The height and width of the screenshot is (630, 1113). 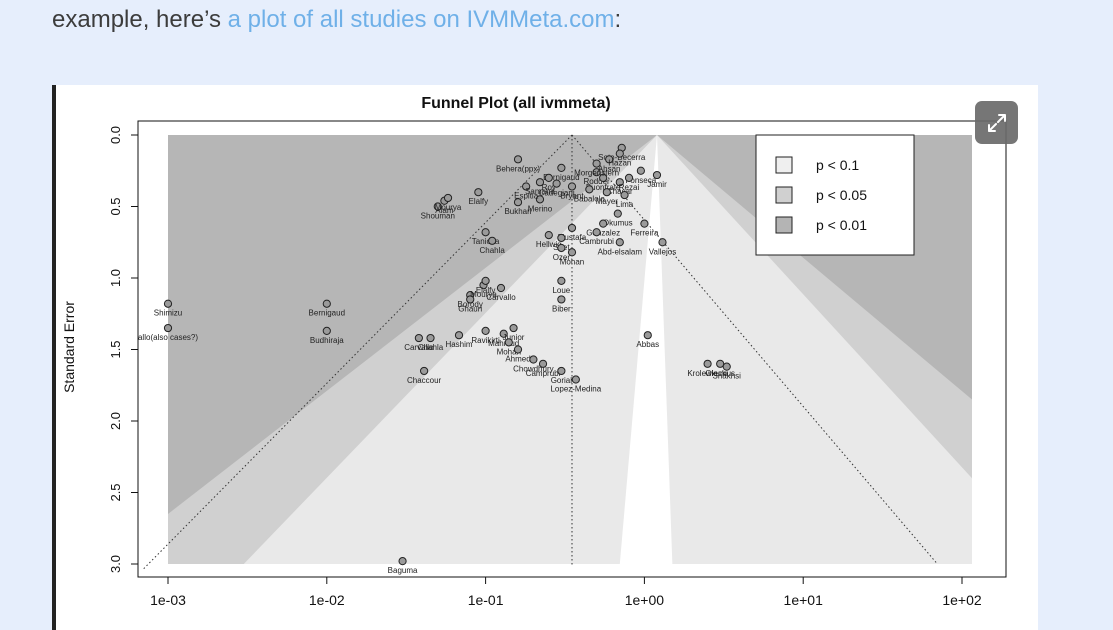 What do you see at coordinates (69, 347) in the screenshot?
I see `y-axis-label: Standard Error` at bounding box center [69, 347].